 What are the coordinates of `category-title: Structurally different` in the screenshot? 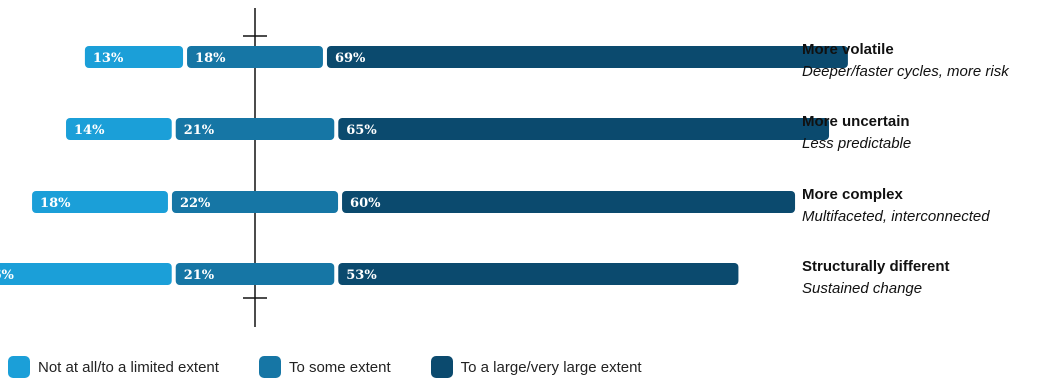 It's located at (876, 266).